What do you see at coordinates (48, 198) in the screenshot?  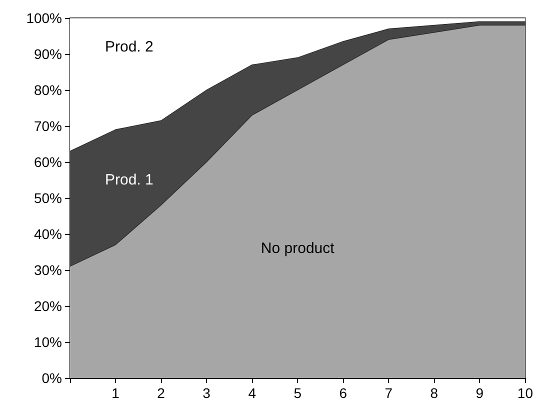 I see `y-tick-label: 50%` at bounding box center [48, 198].